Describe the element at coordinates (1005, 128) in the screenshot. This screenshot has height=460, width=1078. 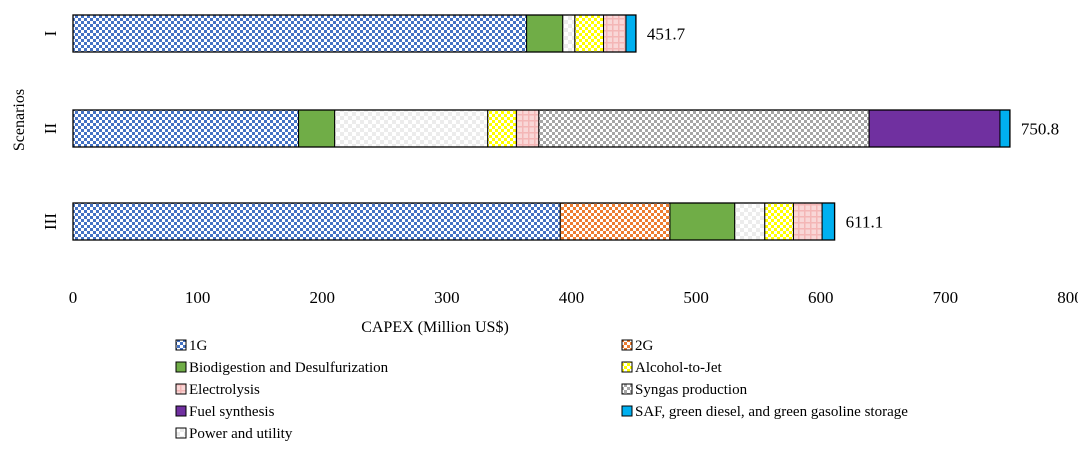
I see `bar-segment-saf-green-diesel-and-green-gasoline-storage-ii` at that location.